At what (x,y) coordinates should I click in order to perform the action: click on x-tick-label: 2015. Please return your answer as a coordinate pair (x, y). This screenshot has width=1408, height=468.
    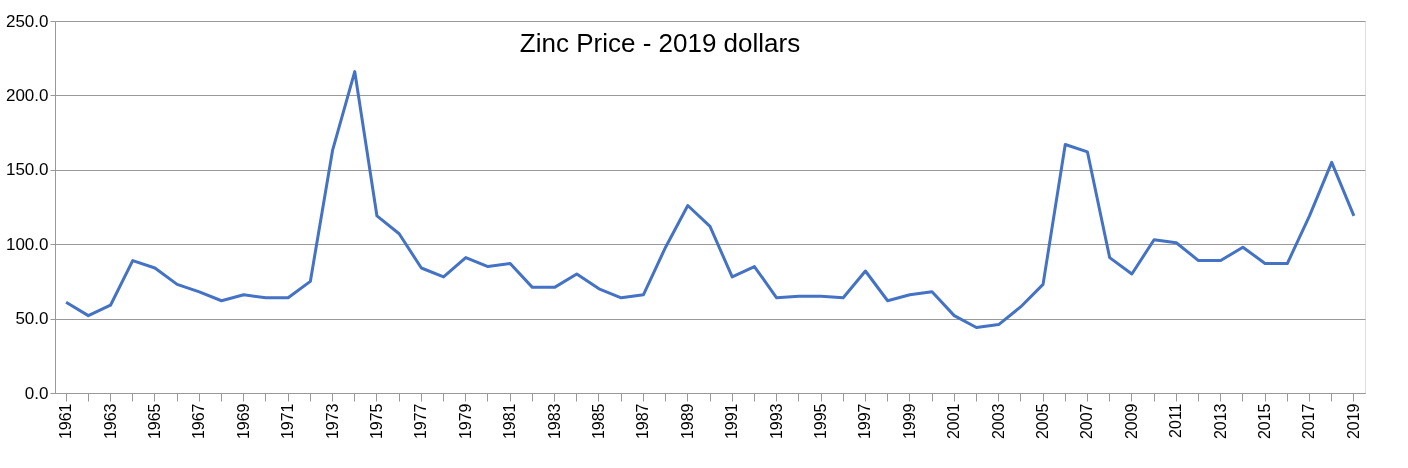
    Looking at the image, I should click on (1265, 421).